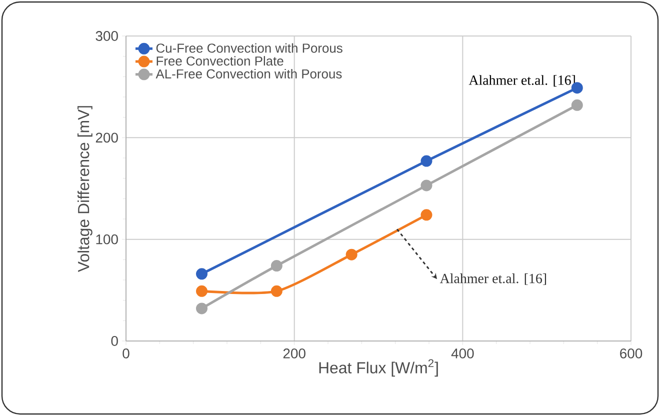  I want to click on legend-label: Cu-Free Convection with Porous, so click(249, 48).